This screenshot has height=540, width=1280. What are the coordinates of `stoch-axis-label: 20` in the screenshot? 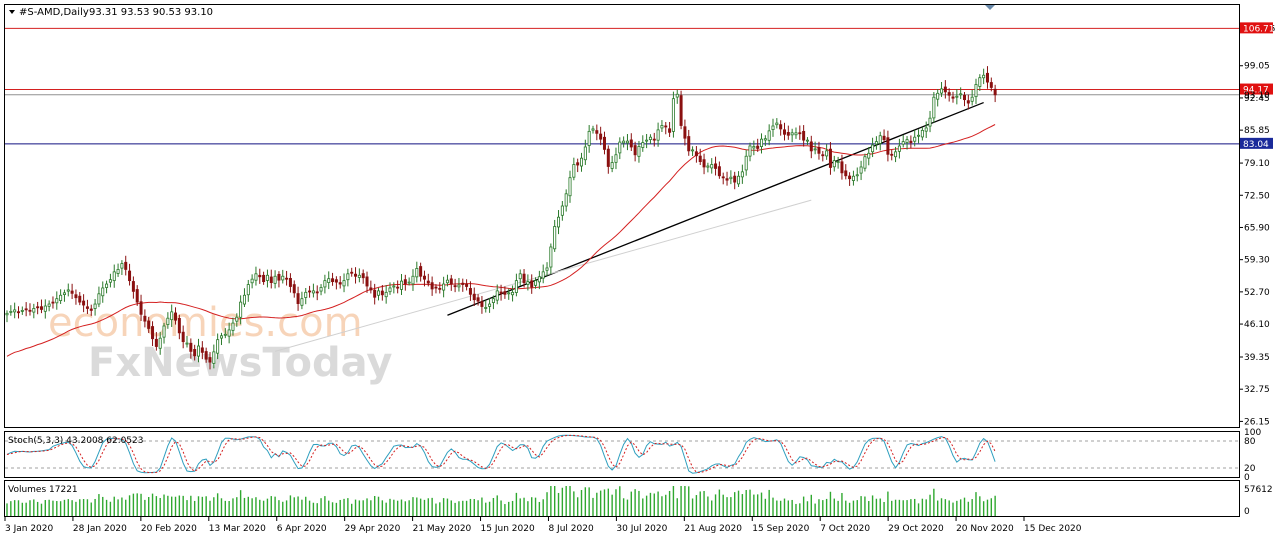 It's located at (1250, 469).